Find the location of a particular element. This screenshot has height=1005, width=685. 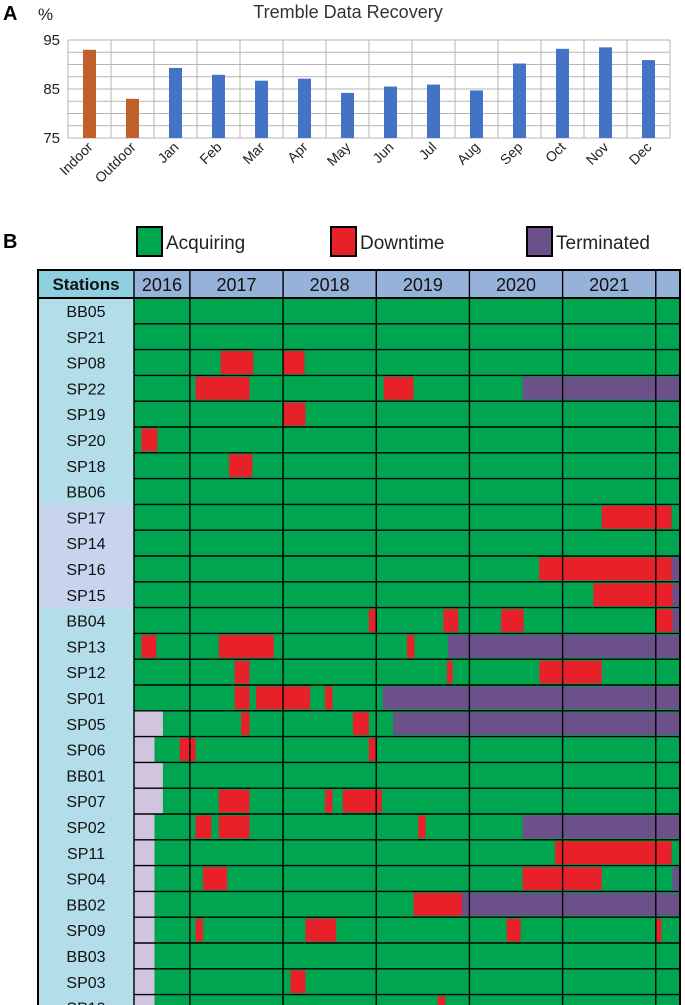

station-label-bb06: BB06 is located at coordinates (85, 493).